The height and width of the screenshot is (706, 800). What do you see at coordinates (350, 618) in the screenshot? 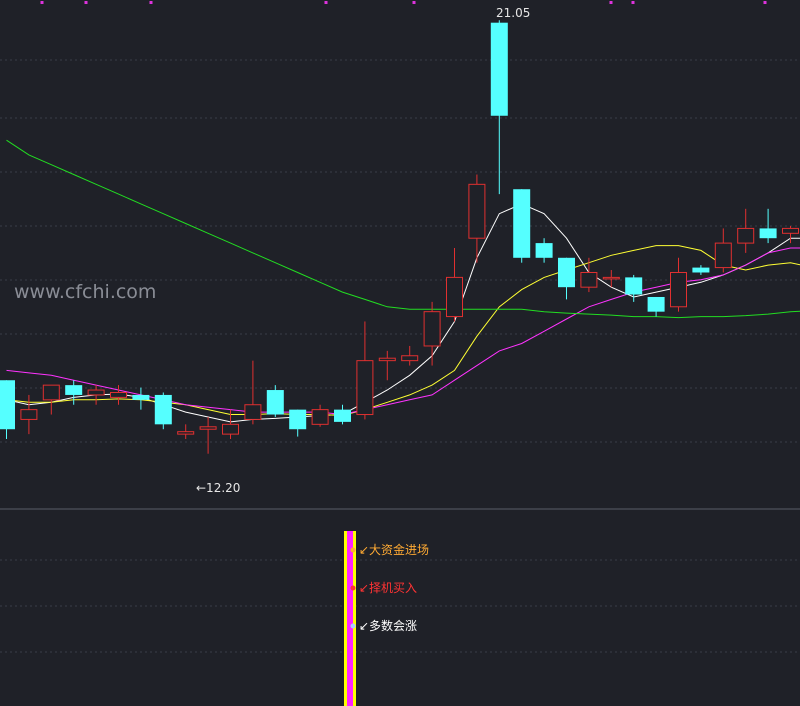
I see `signal-bar-magenta` at bounding box center [350, 618].